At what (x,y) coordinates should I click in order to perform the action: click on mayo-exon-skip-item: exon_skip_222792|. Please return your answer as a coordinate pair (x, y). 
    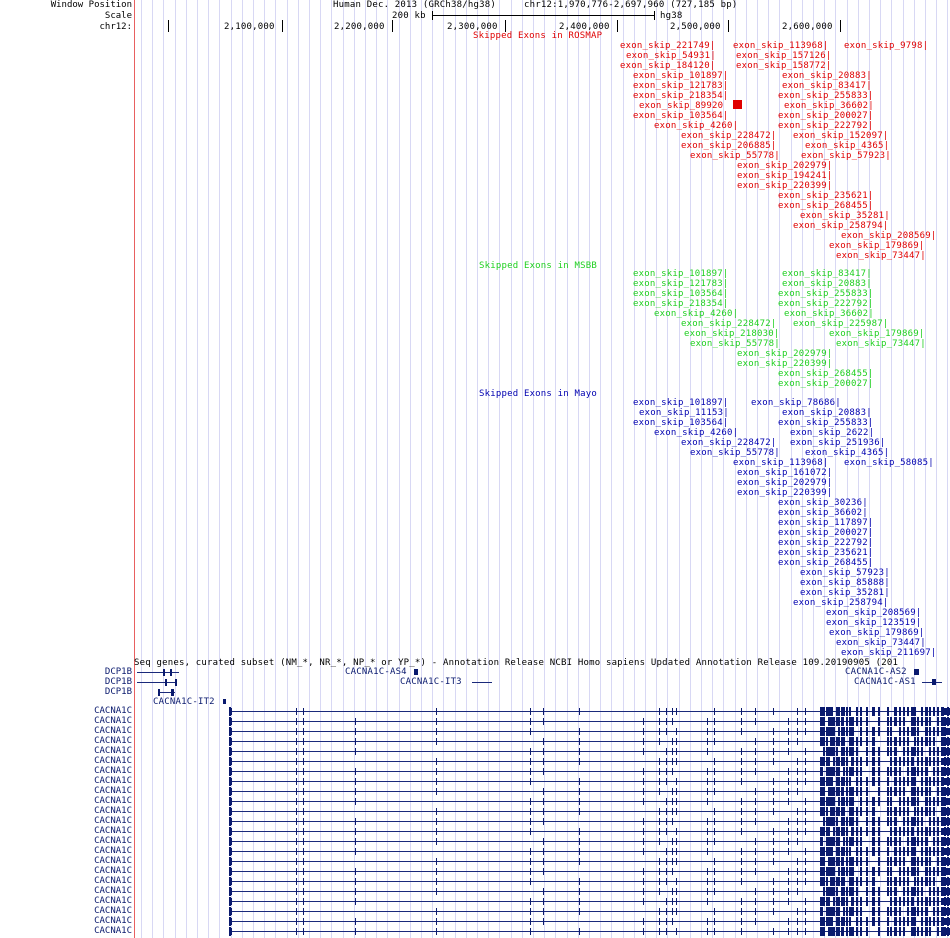
    Looking at the image, I should click on (826, 543).